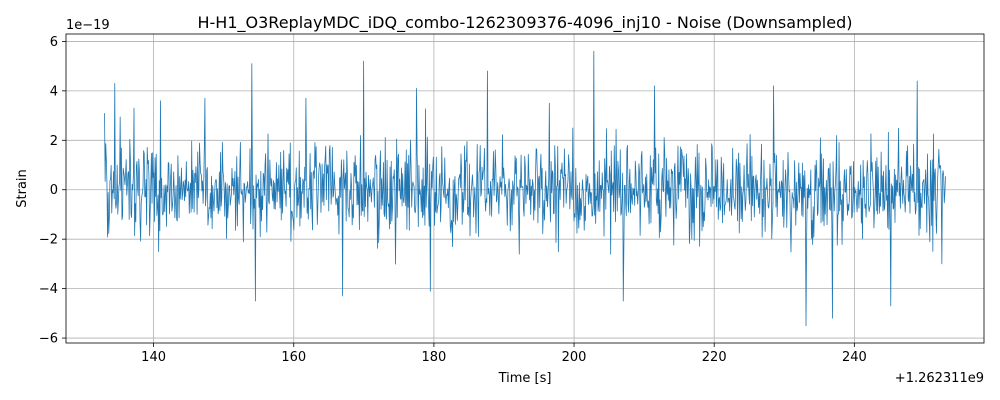  I want to click on y-tick-label: −4, so click(48, 289).